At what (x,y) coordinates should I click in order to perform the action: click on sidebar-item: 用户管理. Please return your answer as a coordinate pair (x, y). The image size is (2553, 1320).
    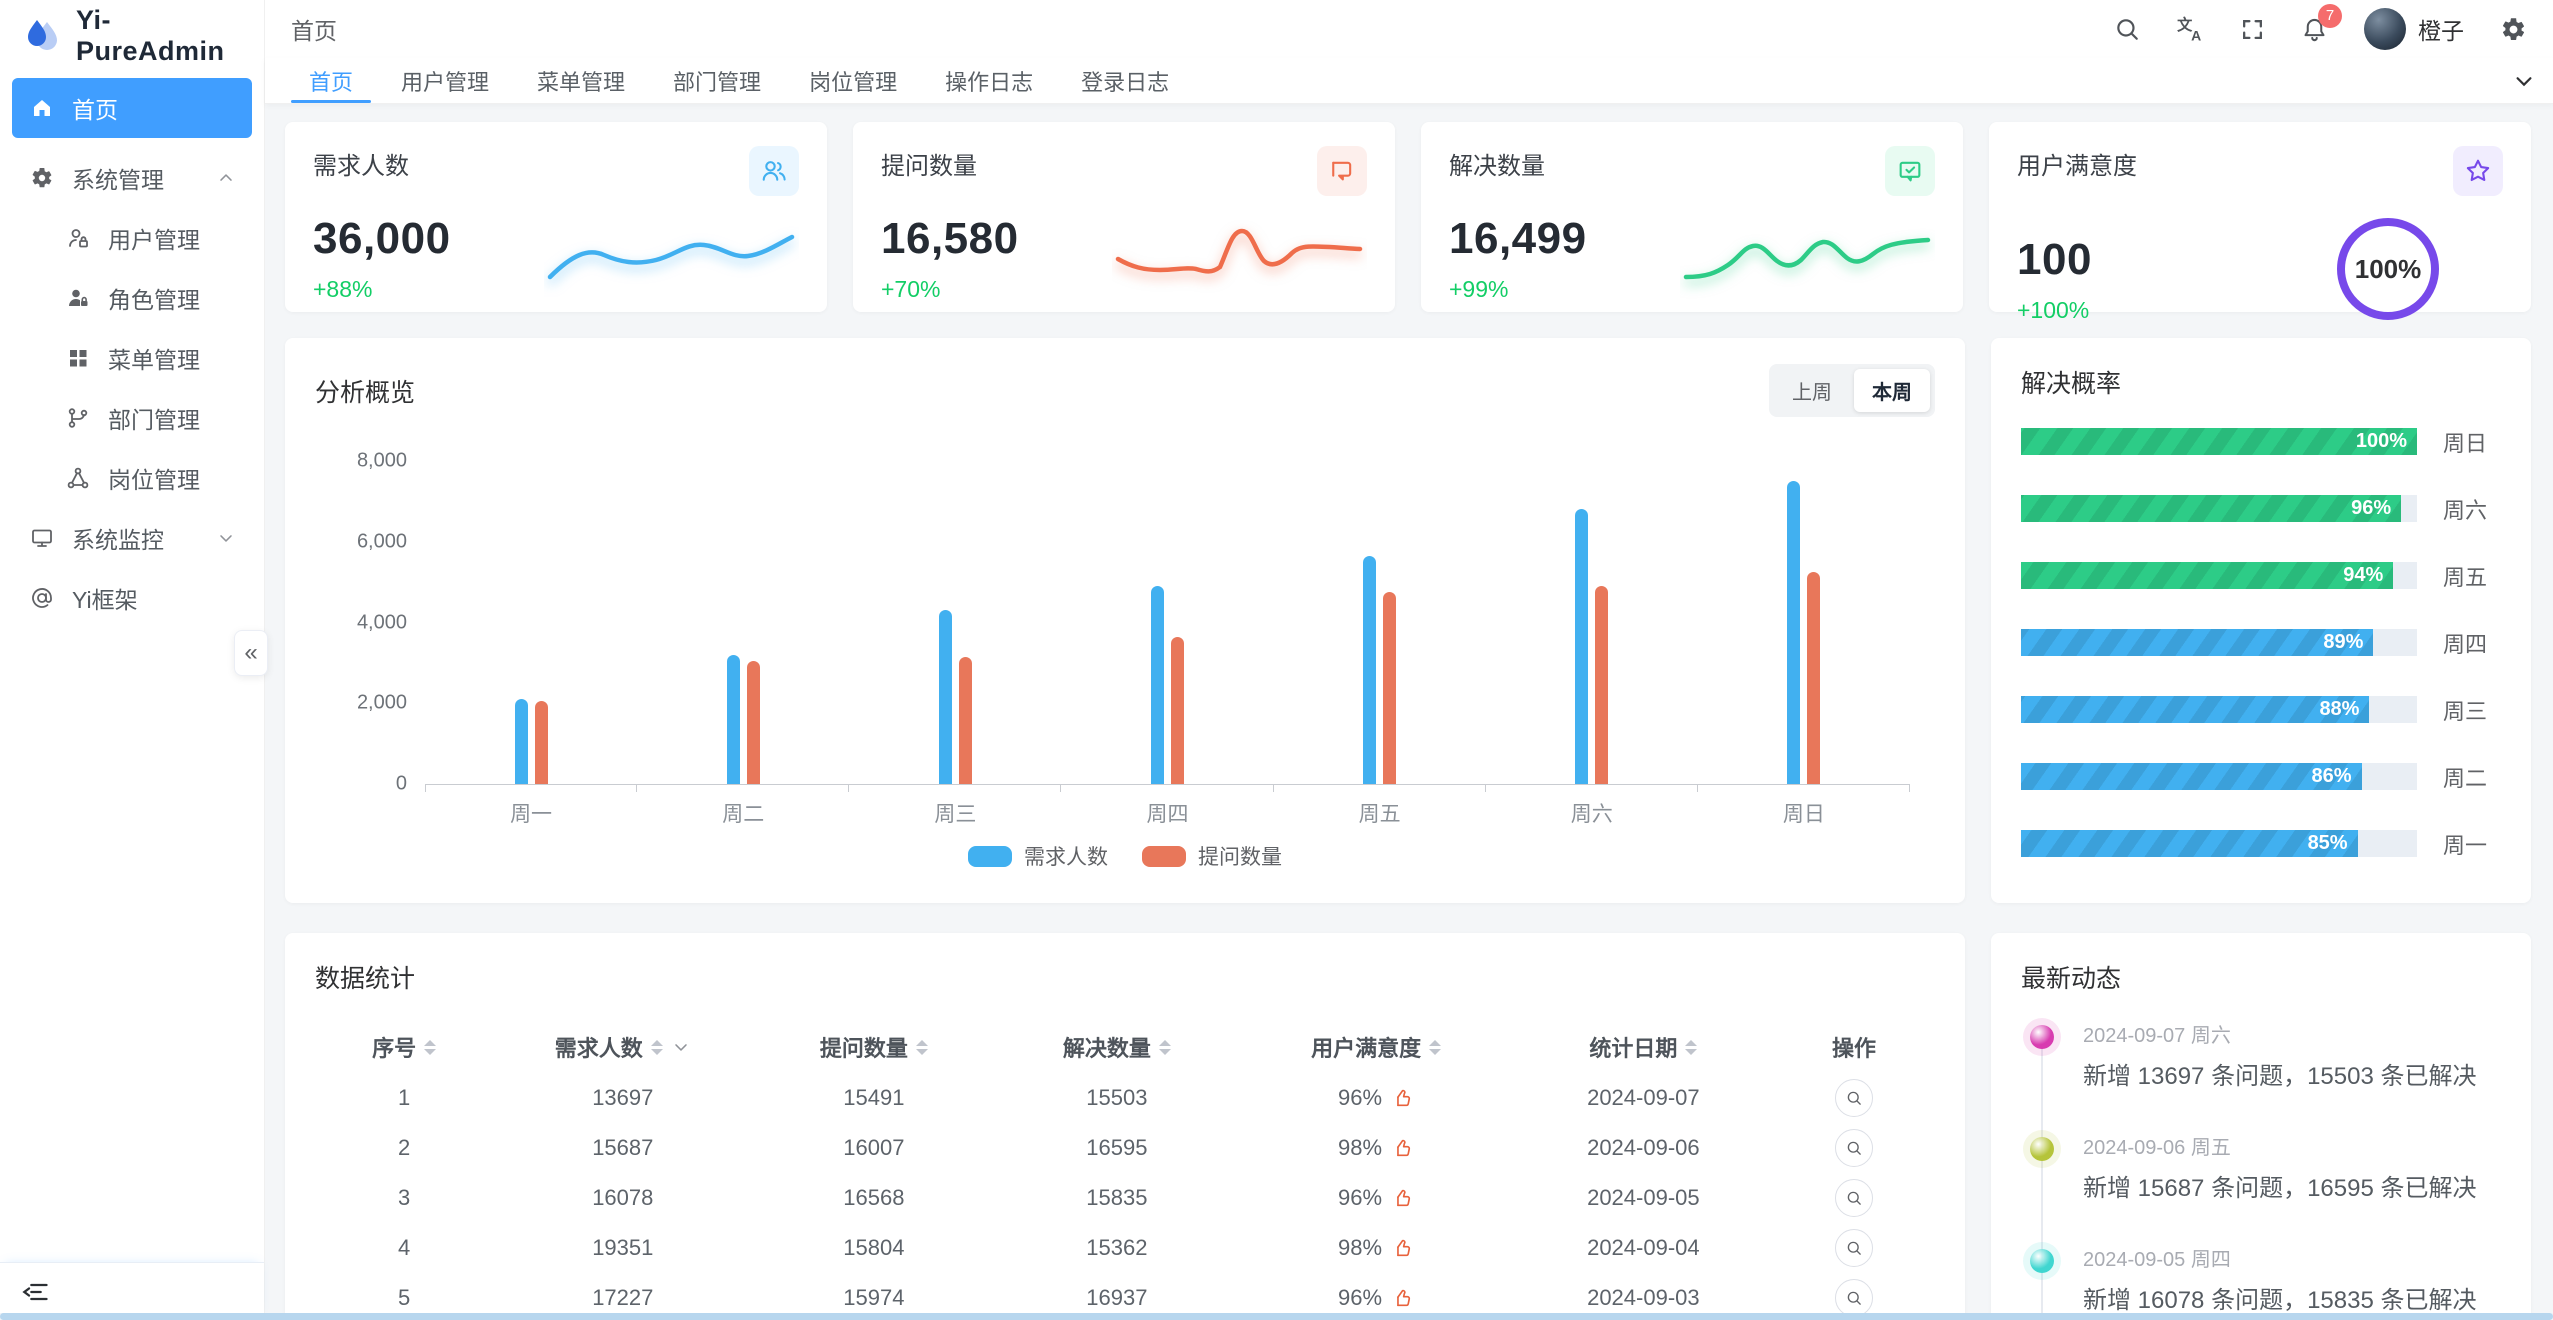
    Looking at the image, I should click on (132, 238).